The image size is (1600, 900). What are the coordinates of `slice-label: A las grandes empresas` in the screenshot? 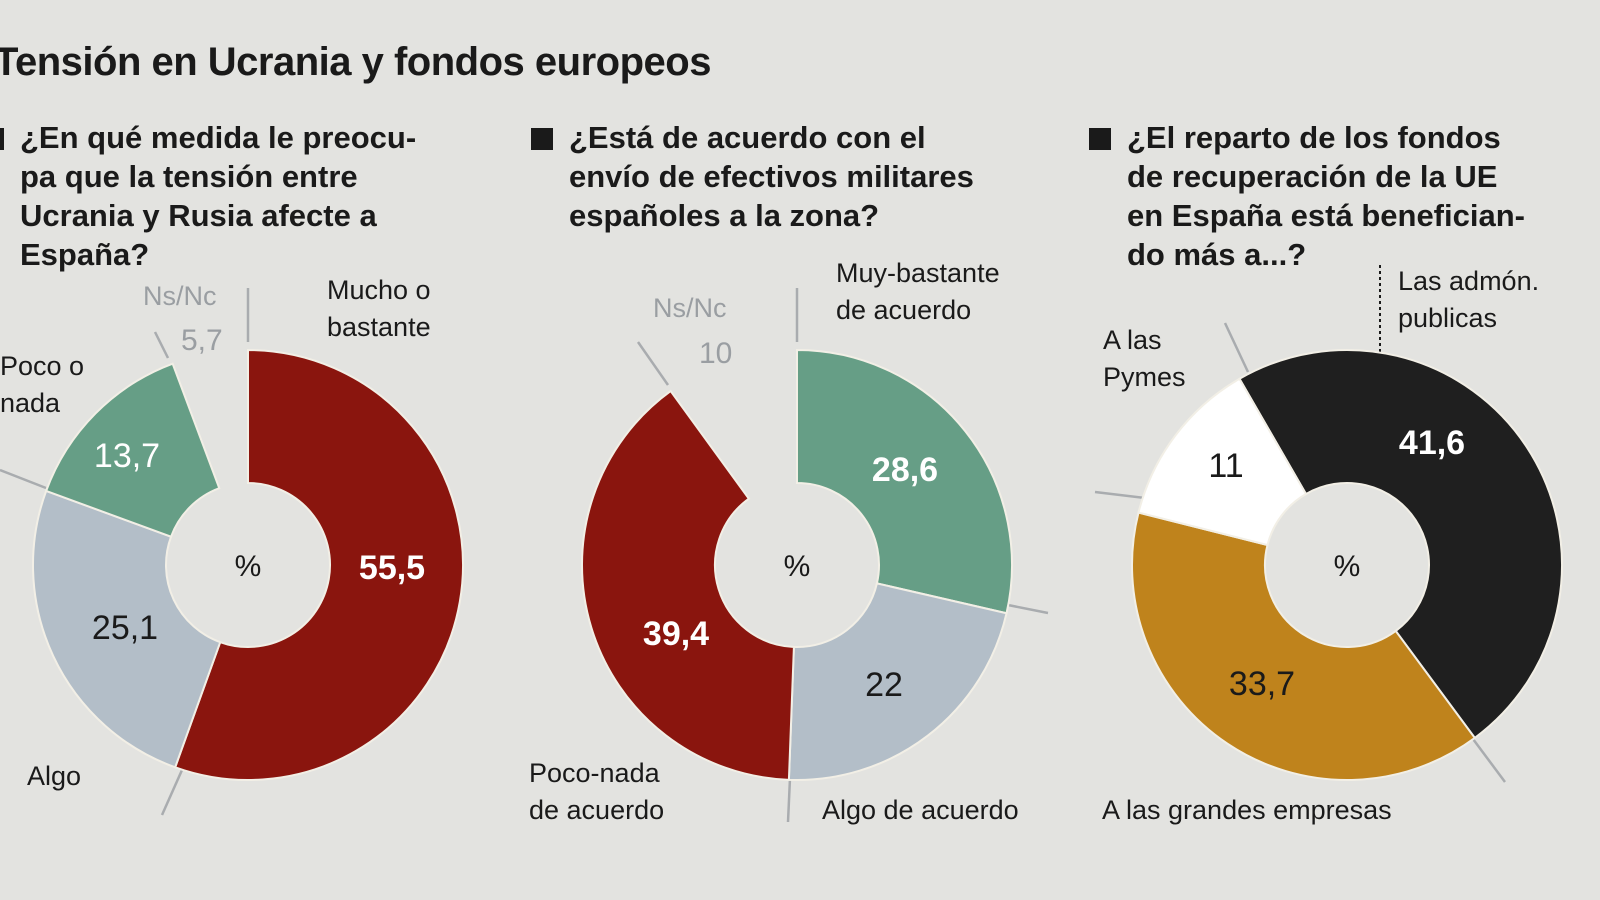 It's located at (1247, 810).